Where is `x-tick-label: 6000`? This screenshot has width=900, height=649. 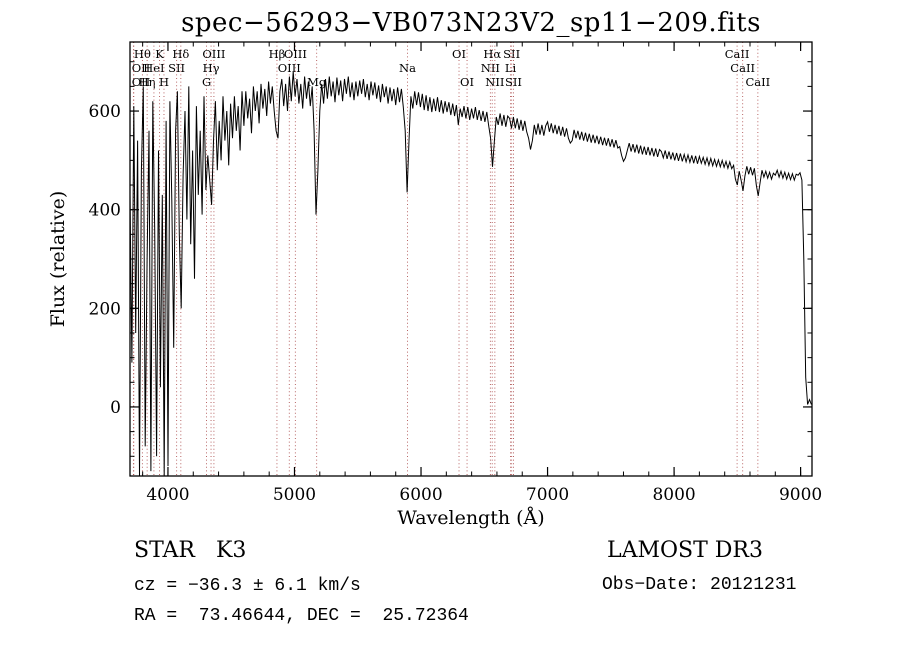 x-tick-label: 6000 is located at coordinates (420, 495).